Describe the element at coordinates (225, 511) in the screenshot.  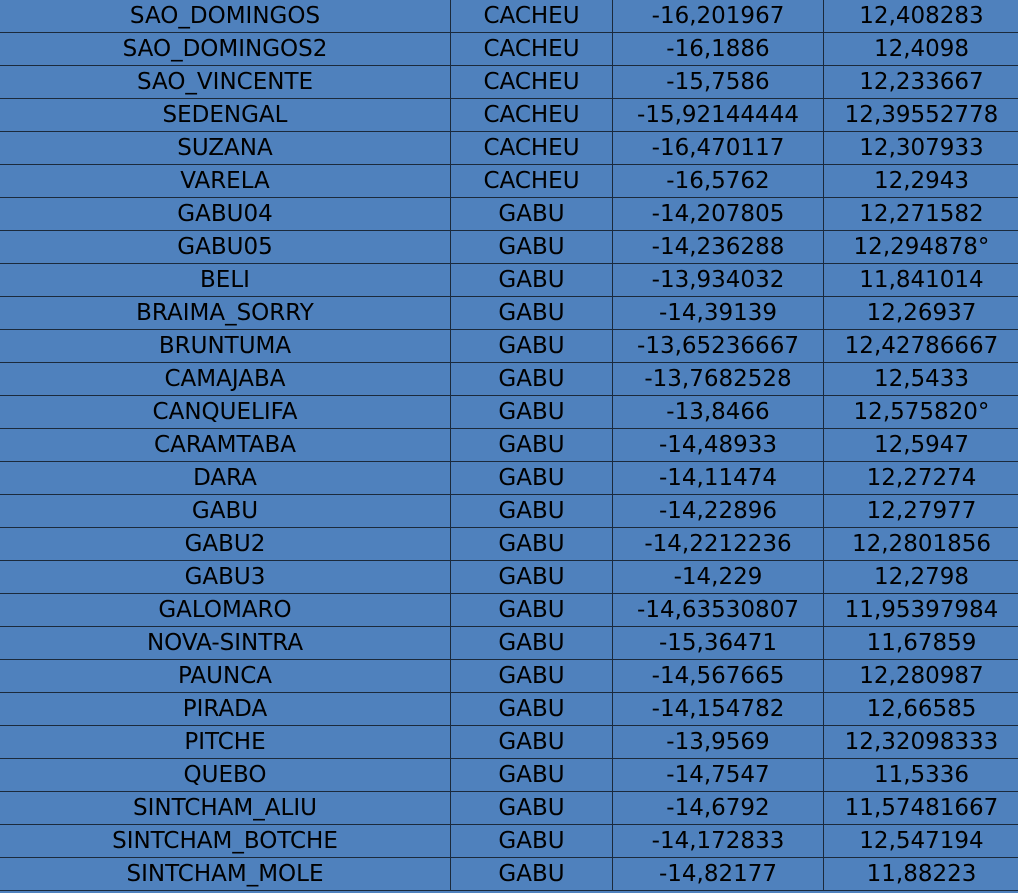
I see `station-name-cell: GABU` at that location.